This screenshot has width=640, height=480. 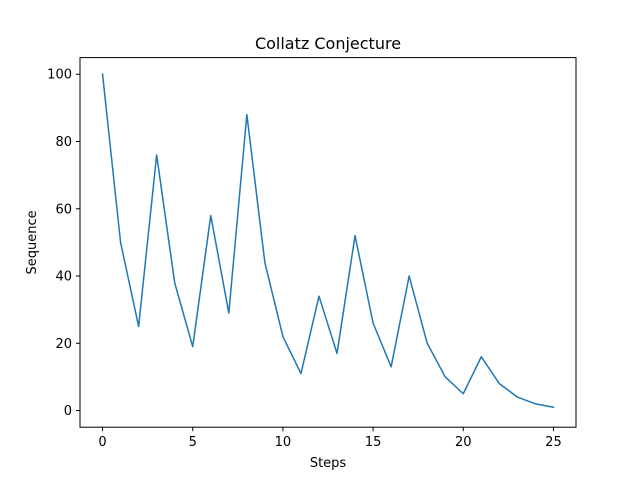 I want to click on y-tick-label: 0, so click(x=68, y=411).